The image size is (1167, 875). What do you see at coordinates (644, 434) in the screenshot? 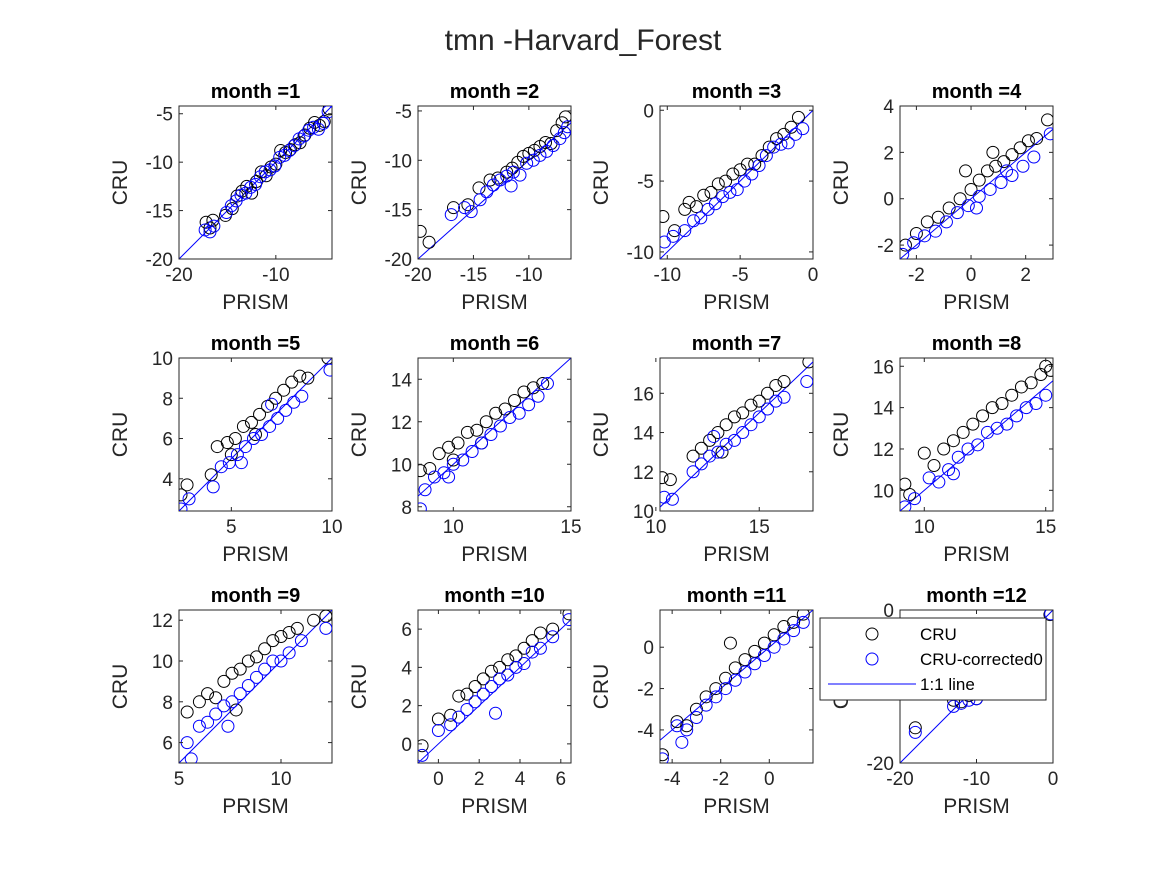
I see `y-tick-label: 14` at bounding box center [644, 434].